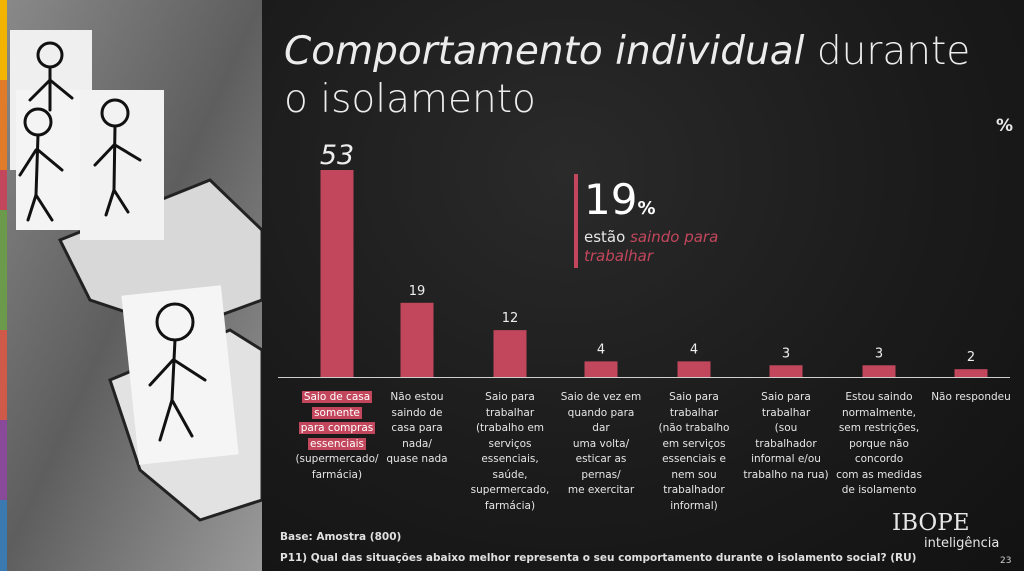 The height and width of the screenshot is (571, 1024). What do you see at coordinates (879, 397) in the screenshot?
I see `category-line: Estou saindo` at bounding box center [879, 397].